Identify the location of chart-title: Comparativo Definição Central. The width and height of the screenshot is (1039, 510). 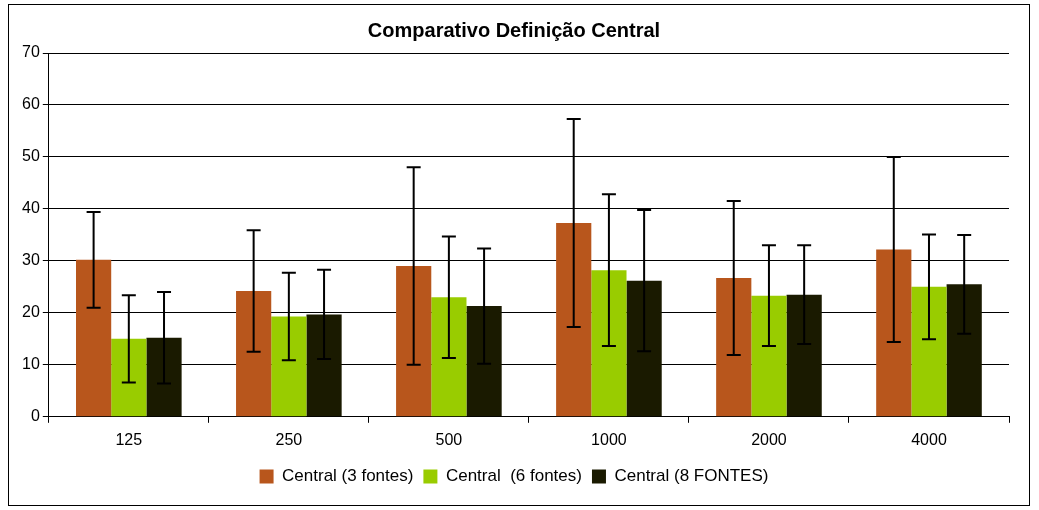
(514, 29).